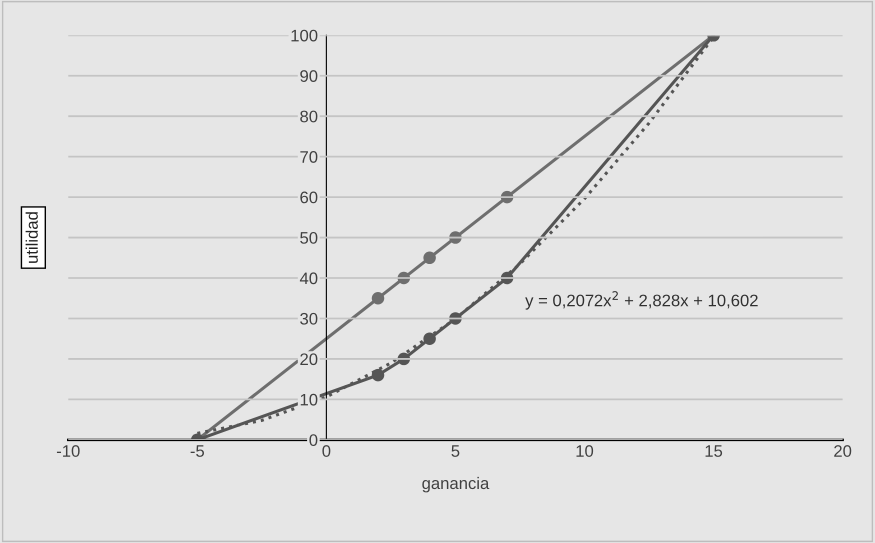 The image size is (875, 543). What do you see at coordinates (32, 237) in the screenshot?
I see `y-axis-title: utilidad` at bounding box center [32, 237].